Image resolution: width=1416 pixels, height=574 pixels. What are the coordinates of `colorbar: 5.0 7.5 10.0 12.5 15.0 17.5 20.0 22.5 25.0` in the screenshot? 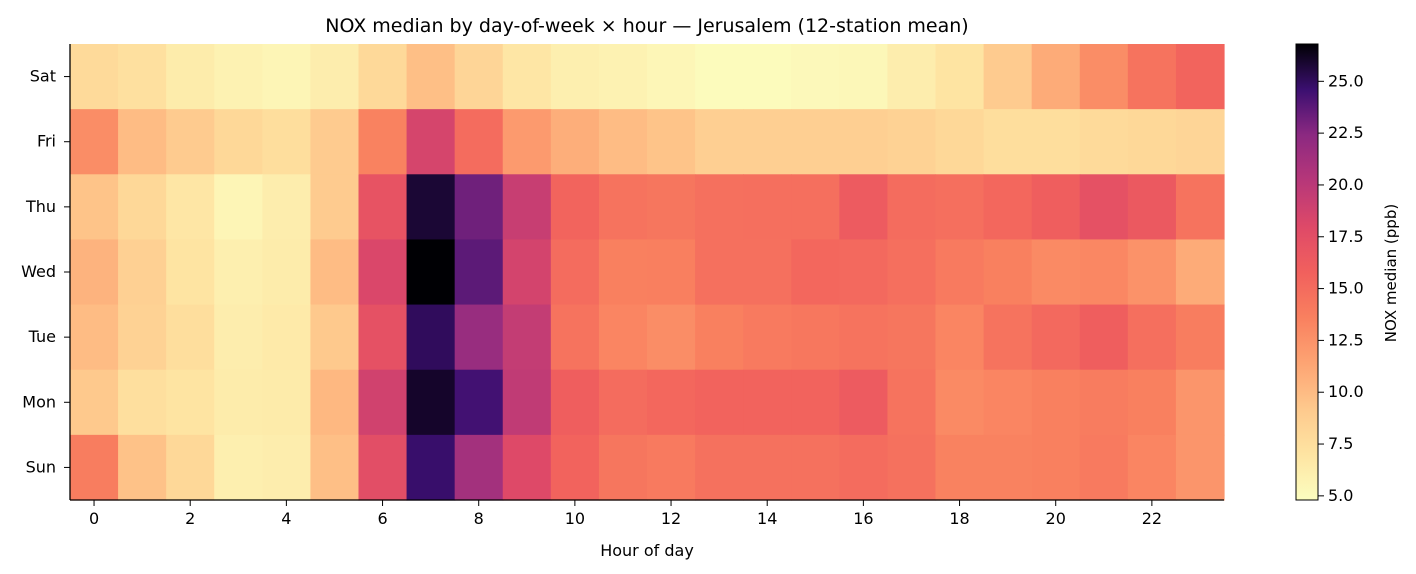 It's located at (1329, 274).